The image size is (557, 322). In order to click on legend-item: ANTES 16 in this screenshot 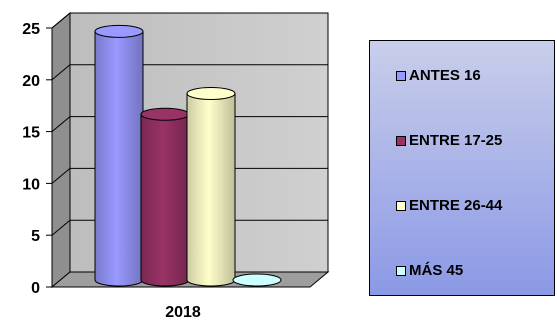, I will do `click(438, 75)`.